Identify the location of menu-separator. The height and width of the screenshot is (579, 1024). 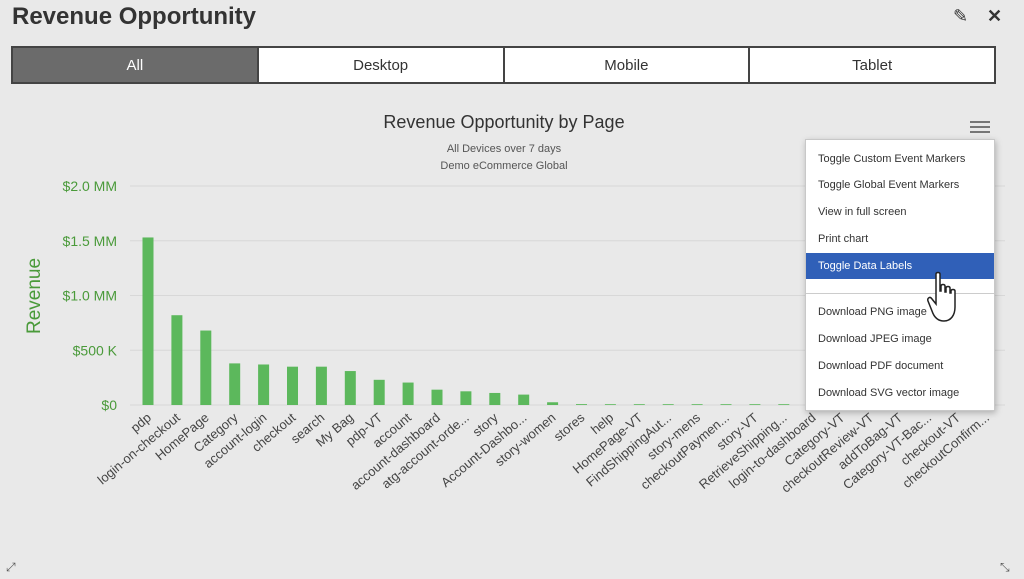
(900, 293).